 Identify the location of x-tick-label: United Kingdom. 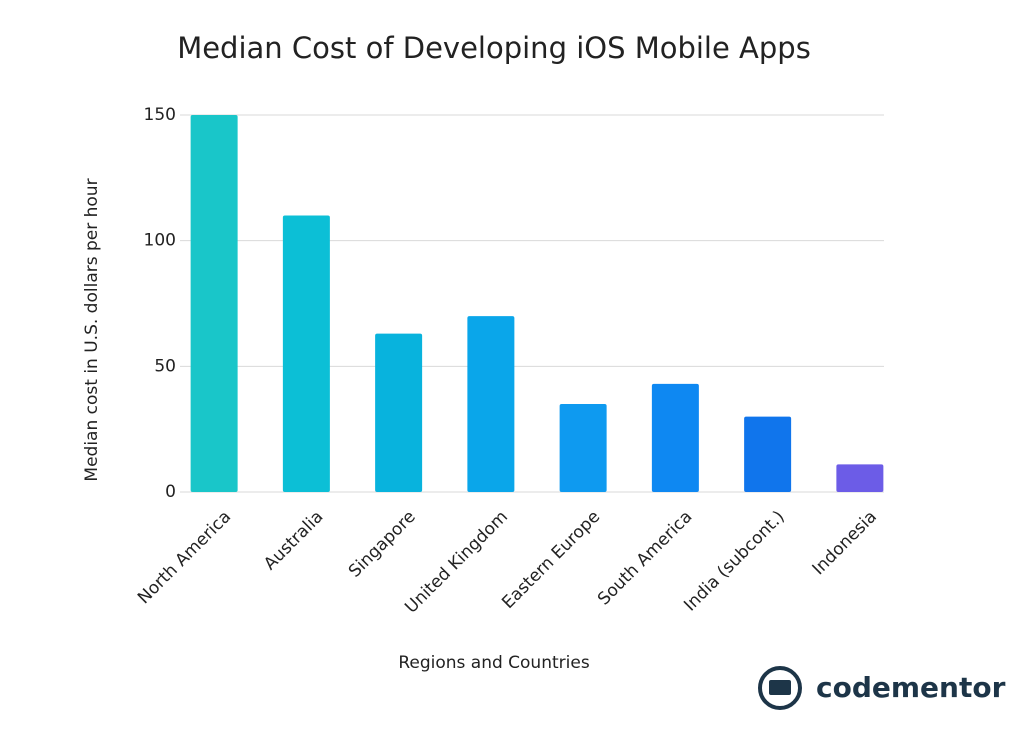
(456, 562).